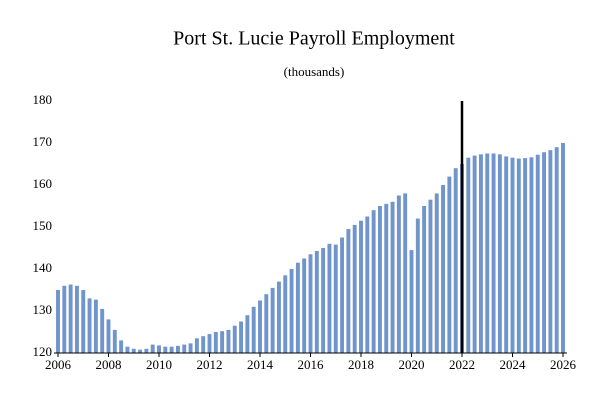 The image size is (609, 403). Describe the element at coordinates (109, 364) in the screenshot. I see `x-tick-label: 2008` at that location.